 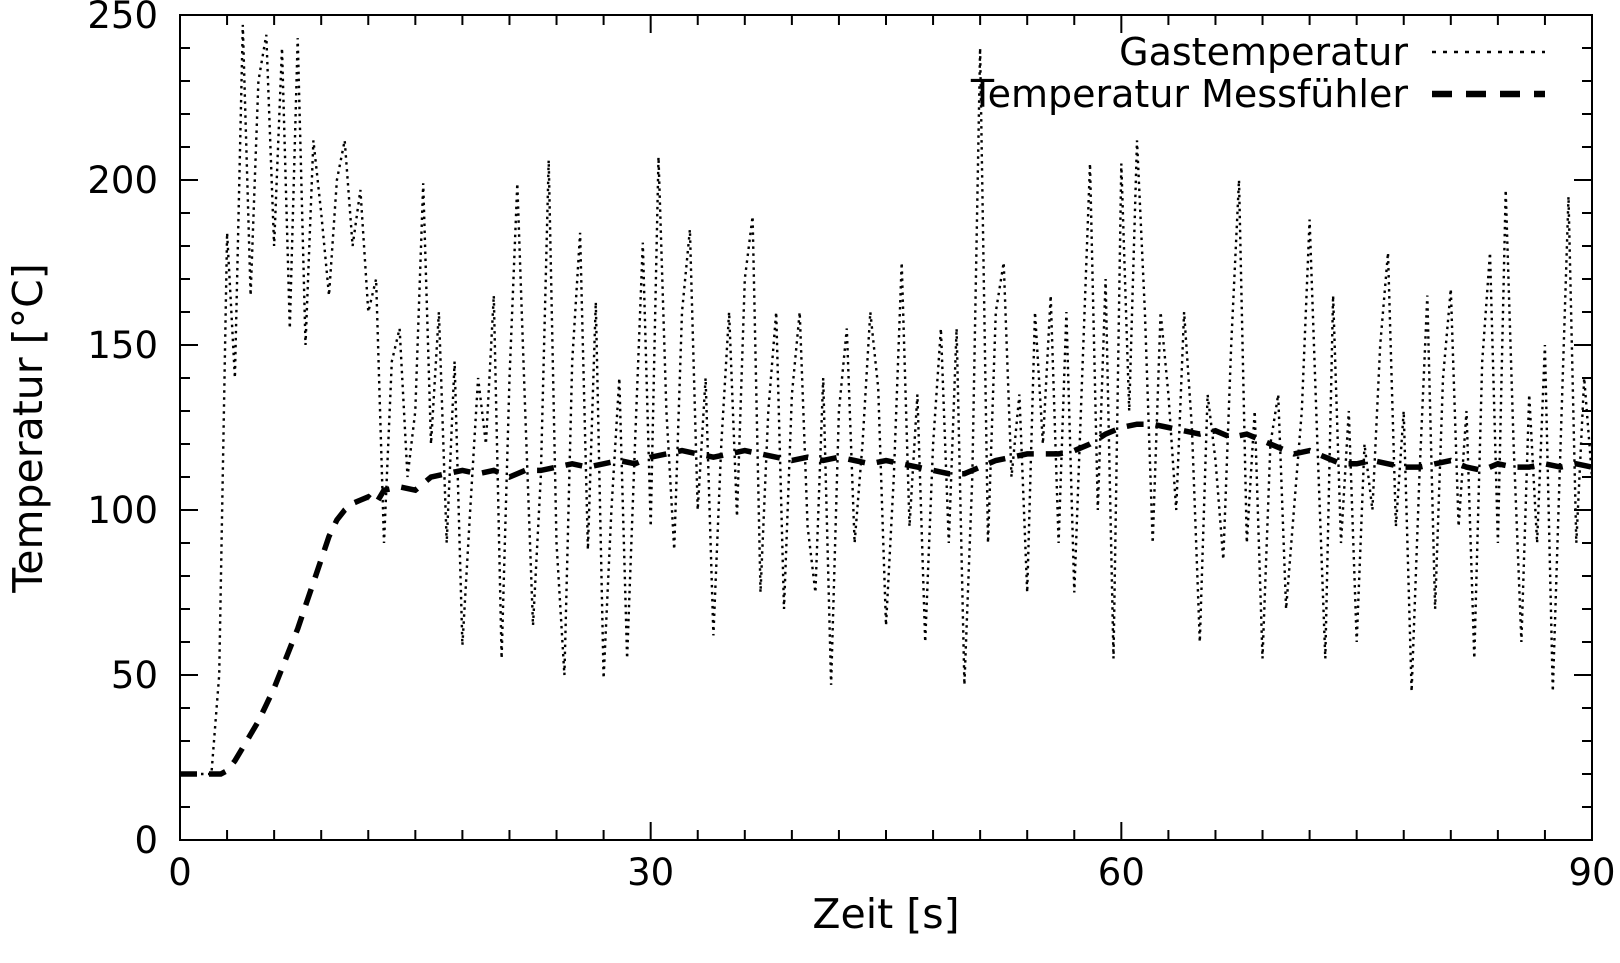 I want to click on y-axis-label: Temperatur [°C], so click(x=28, y=428).